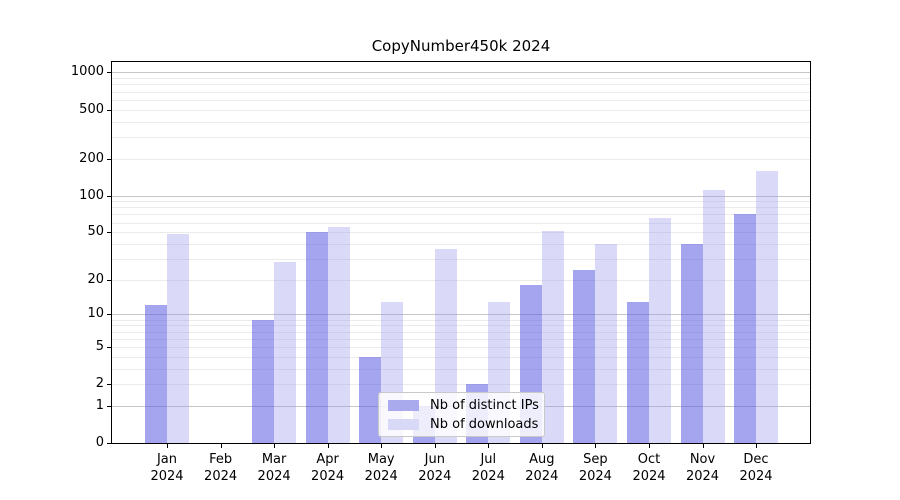 The width and height of the screenshot is (900, 500). I want to click on bar-mar-downloads, so click(285, 352).